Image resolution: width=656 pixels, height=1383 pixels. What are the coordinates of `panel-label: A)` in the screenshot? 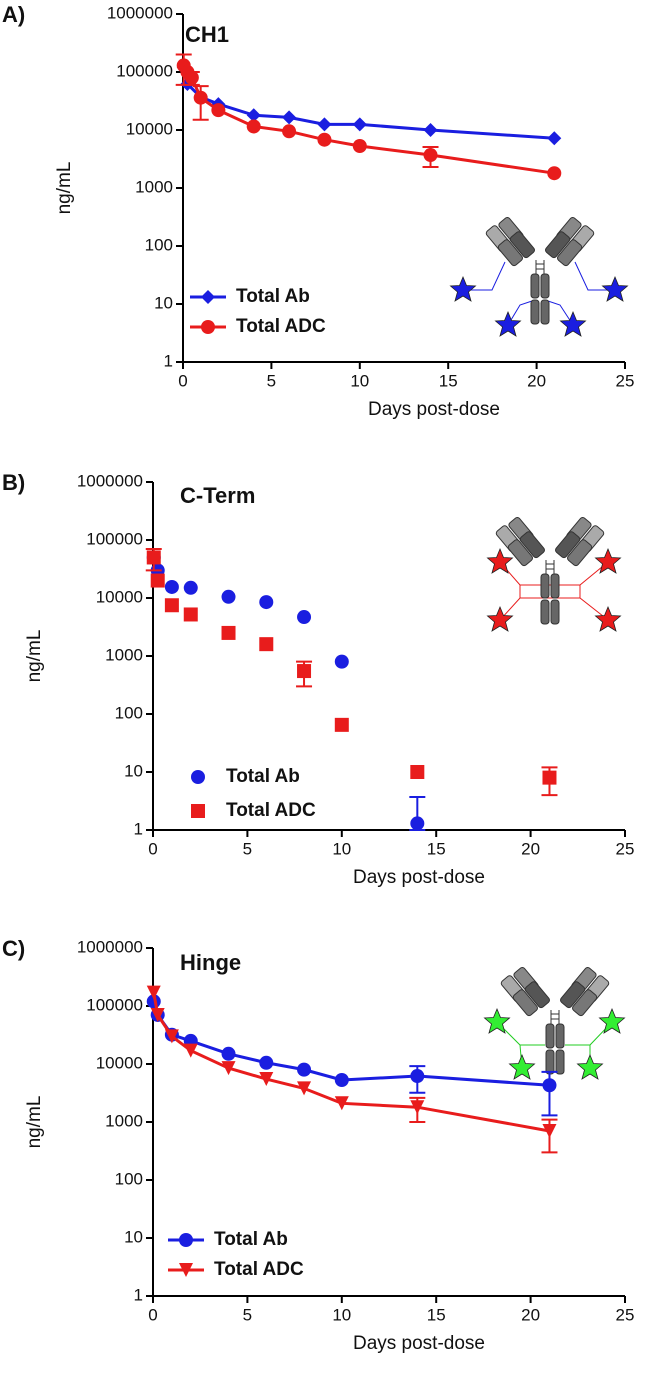 It's located at (13, 14).